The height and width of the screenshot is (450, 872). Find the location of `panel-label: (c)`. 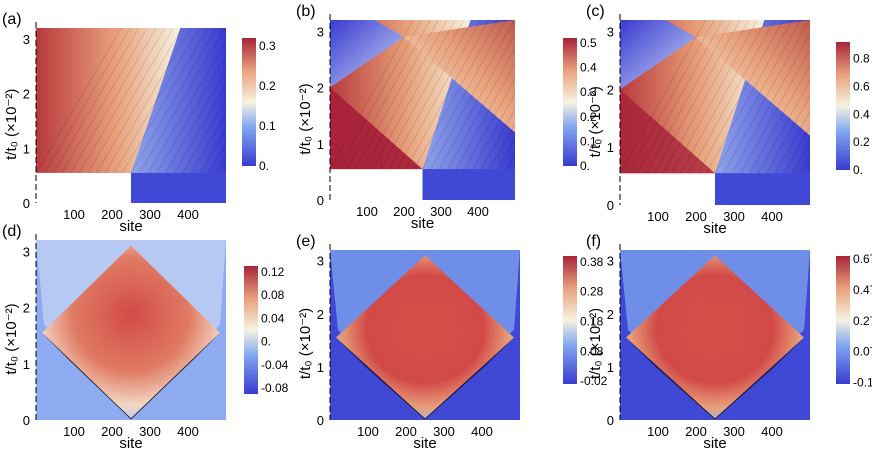

panel-label: (c) is located at coordinates (595, 11).